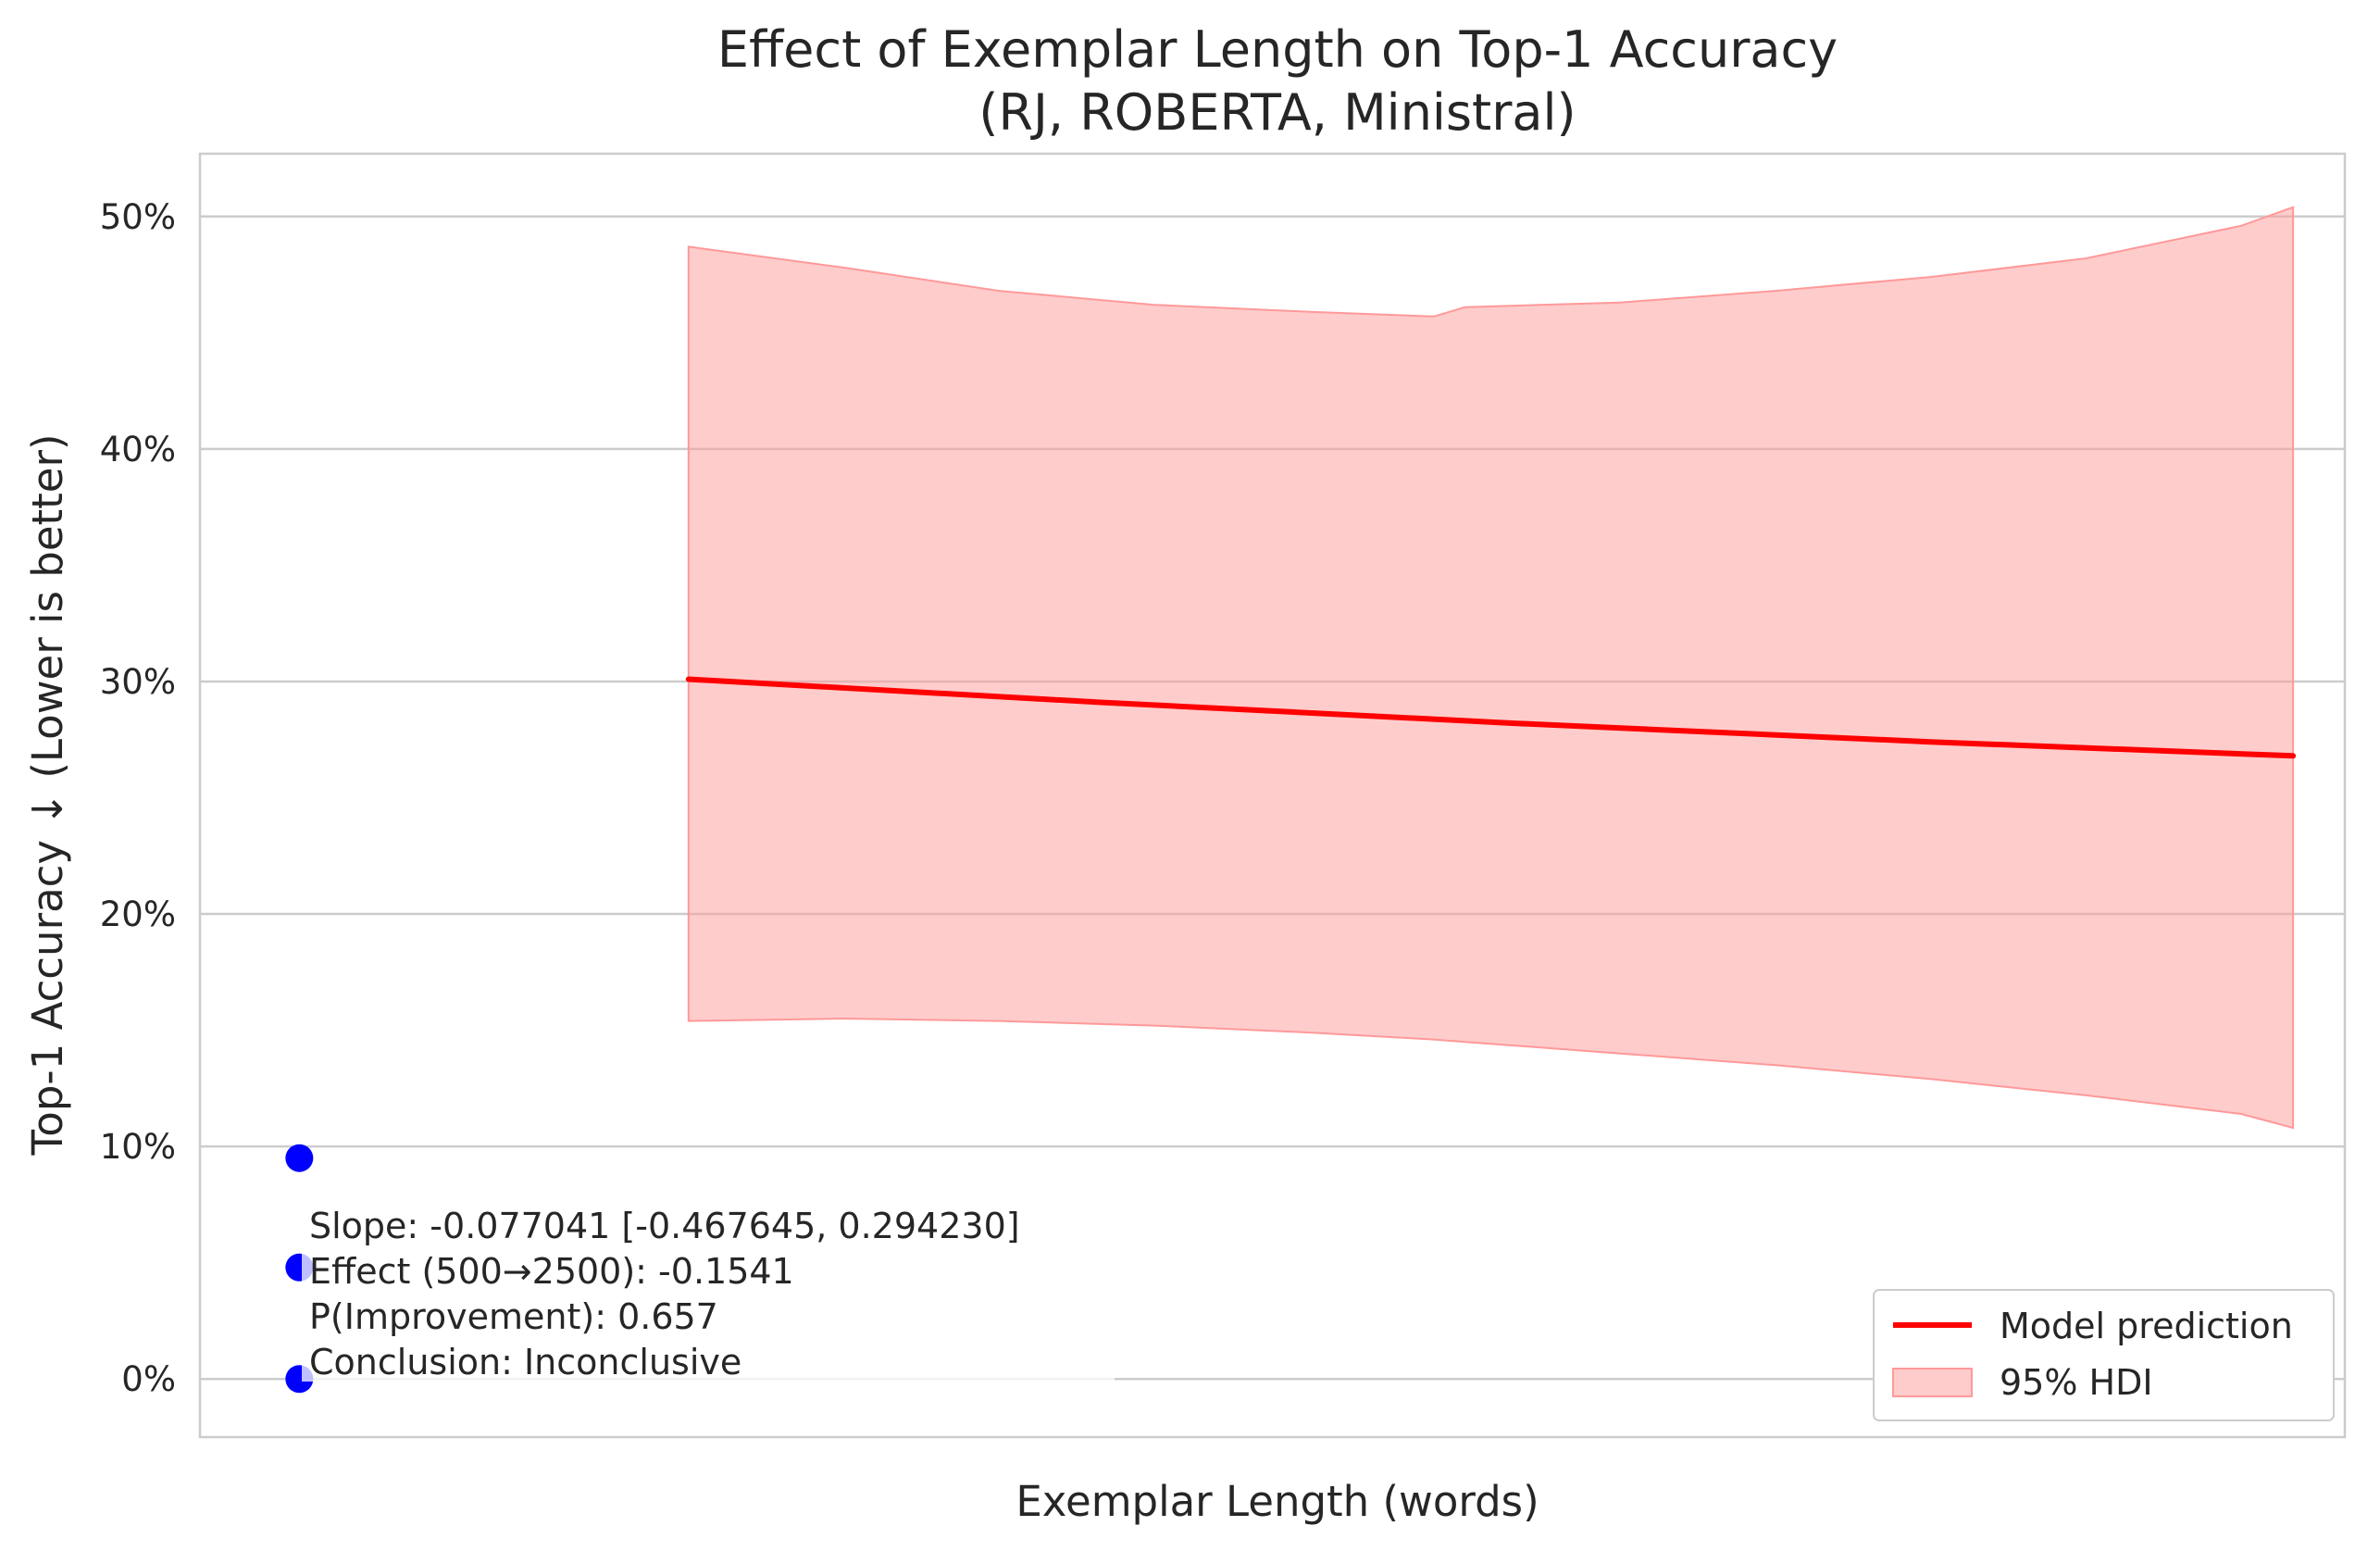  Describe the element at coordinates (551, 1271) in the screenshot. I see `annotation-line: Effect (500→2500): -0.1541` at that location.